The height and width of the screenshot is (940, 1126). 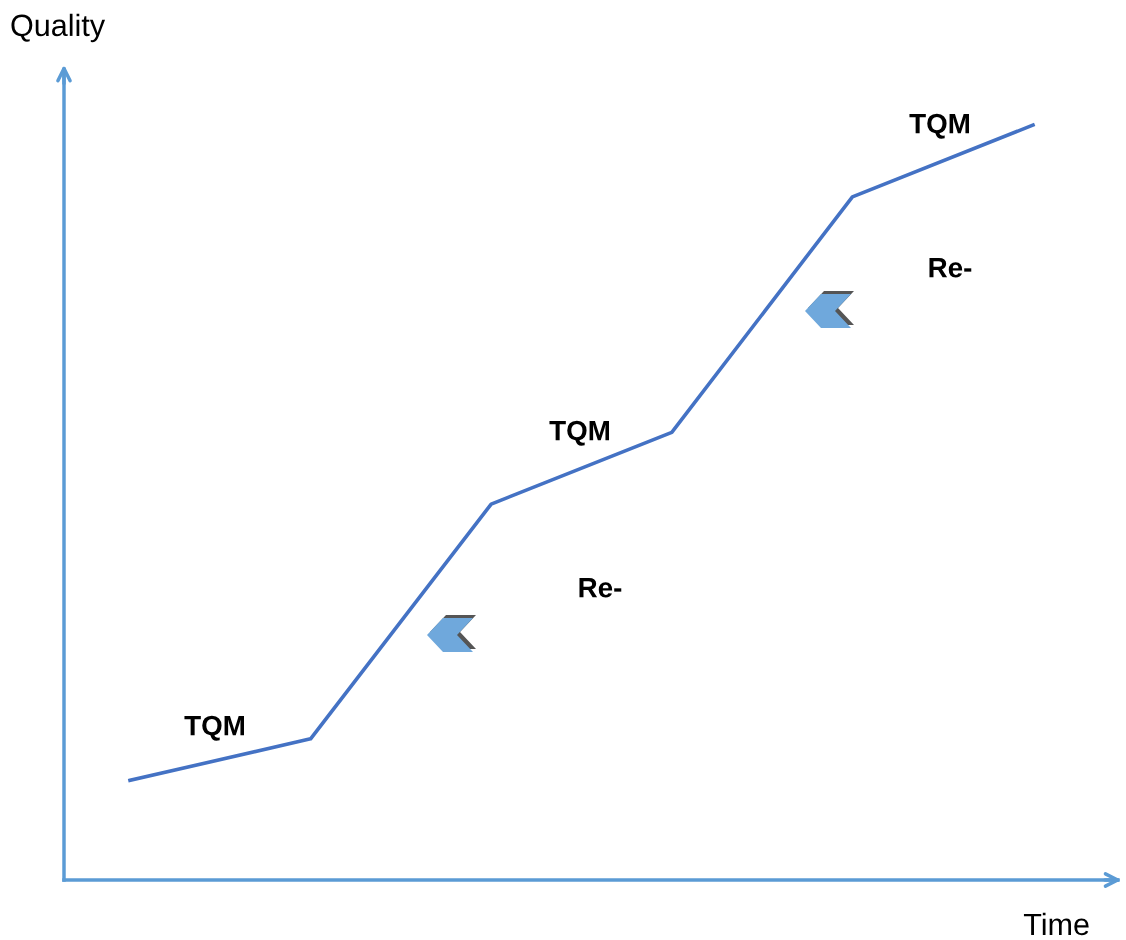 I want to click on y-axis-title: Quality, so click(x=58, y=28).